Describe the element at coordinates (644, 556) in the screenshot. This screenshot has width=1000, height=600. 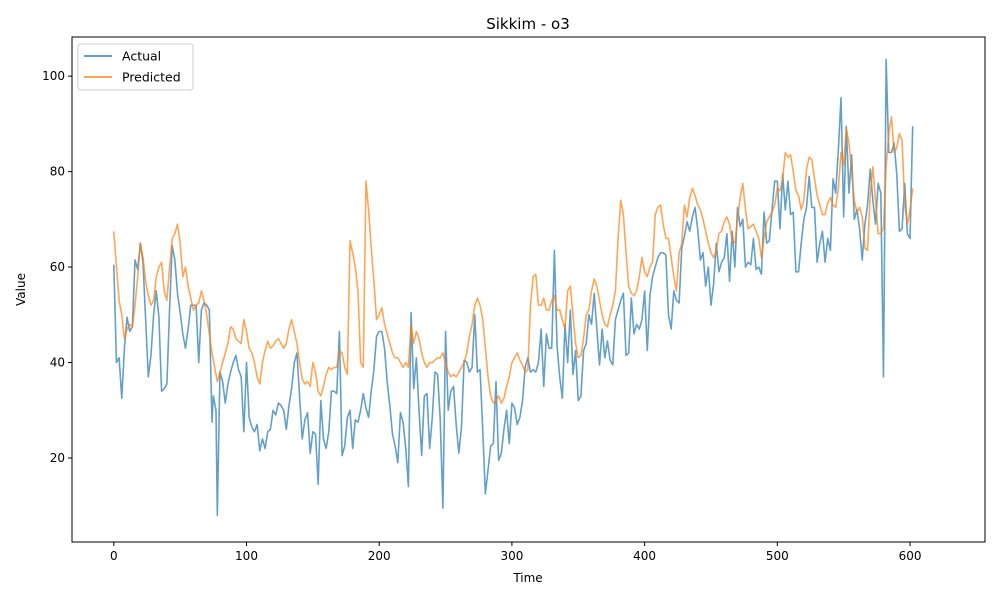
I see `x-tick-label: 400` at that location.